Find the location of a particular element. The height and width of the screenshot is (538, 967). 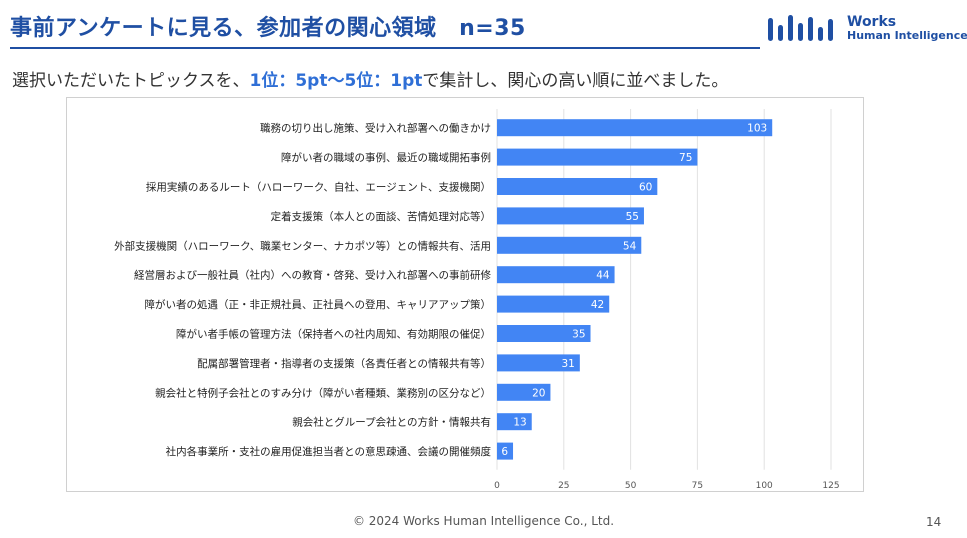

data-label: 31 is located at coordinates (567, 364).